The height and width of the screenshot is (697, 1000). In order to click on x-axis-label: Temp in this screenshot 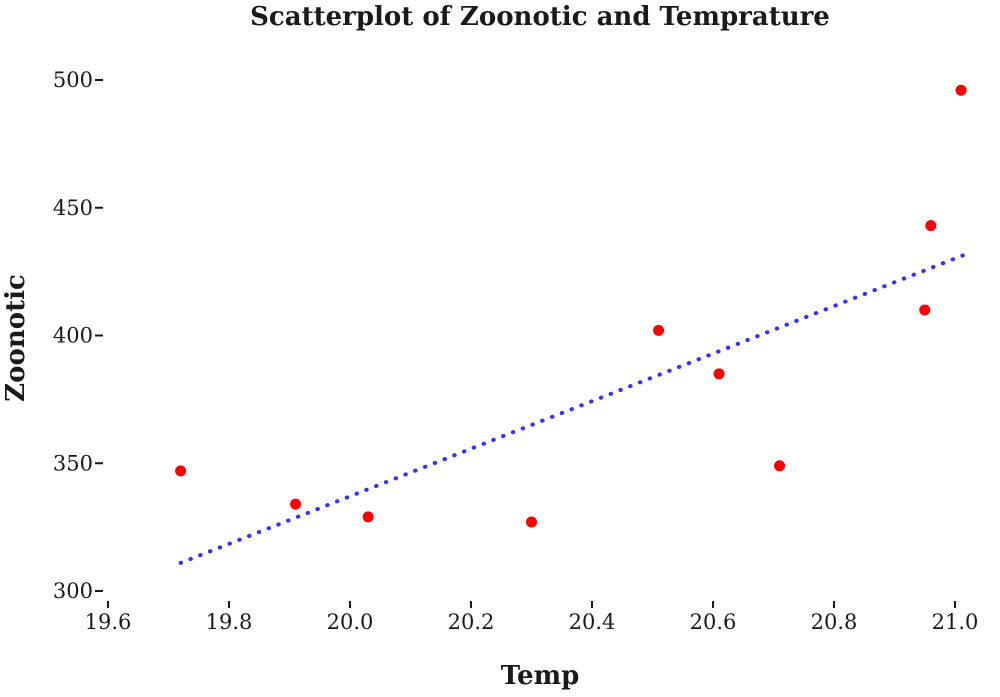, I will do `click(540, 676)`.